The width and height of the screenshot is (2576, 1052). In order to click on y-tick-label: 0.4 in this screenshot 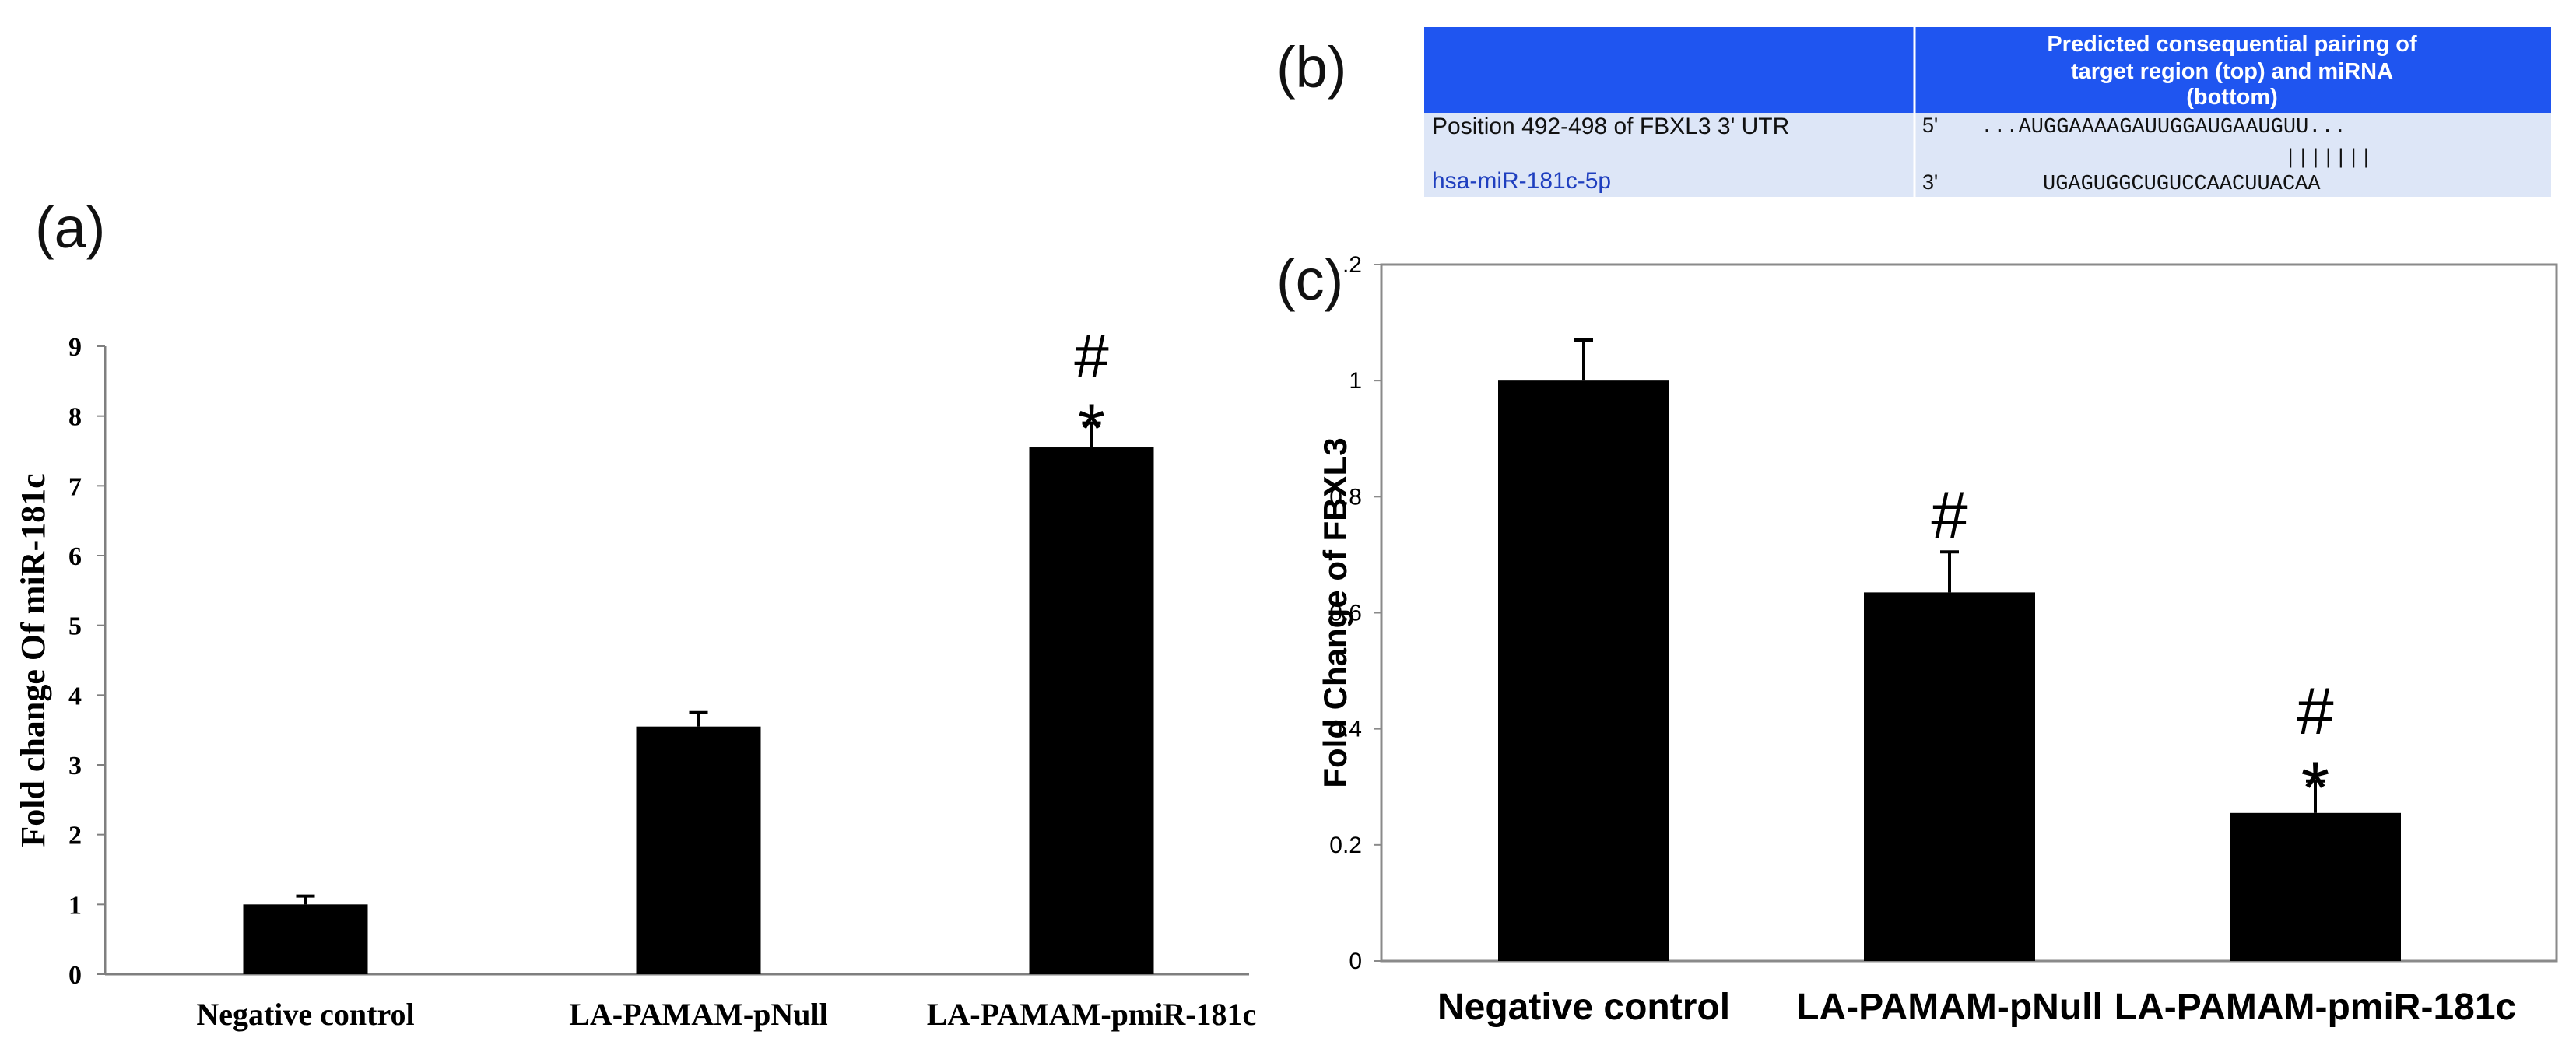, I will do `click(1346, 729)`.